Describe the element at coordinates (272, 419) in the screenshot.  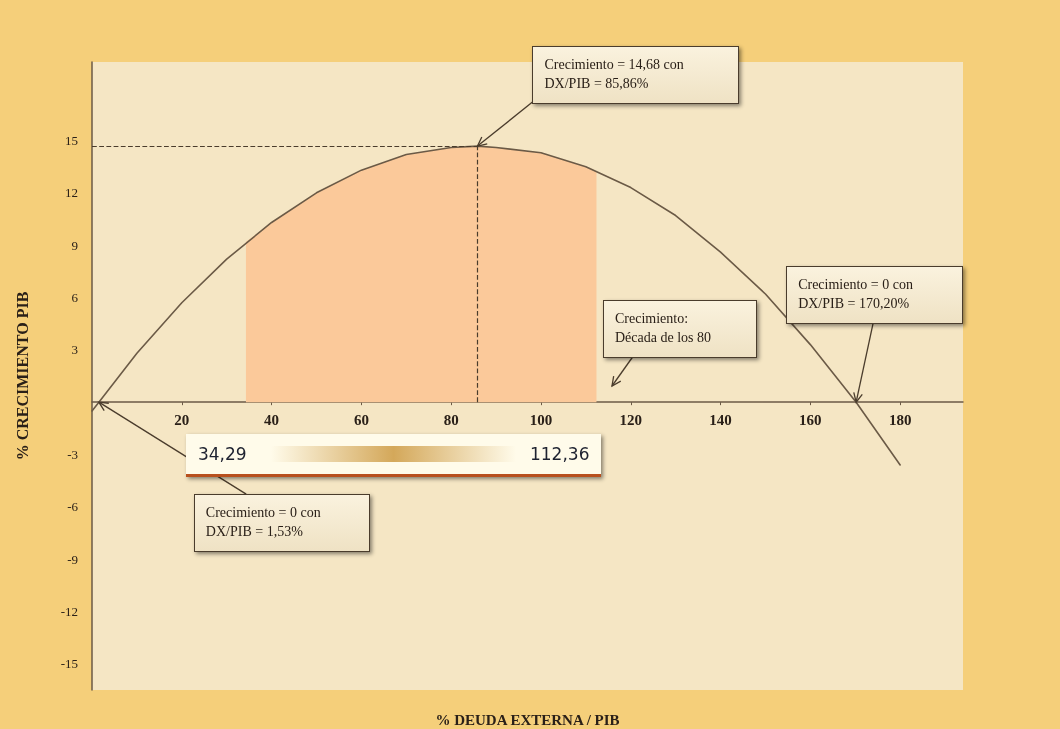
I see `x-tick-label: 40` at that location.